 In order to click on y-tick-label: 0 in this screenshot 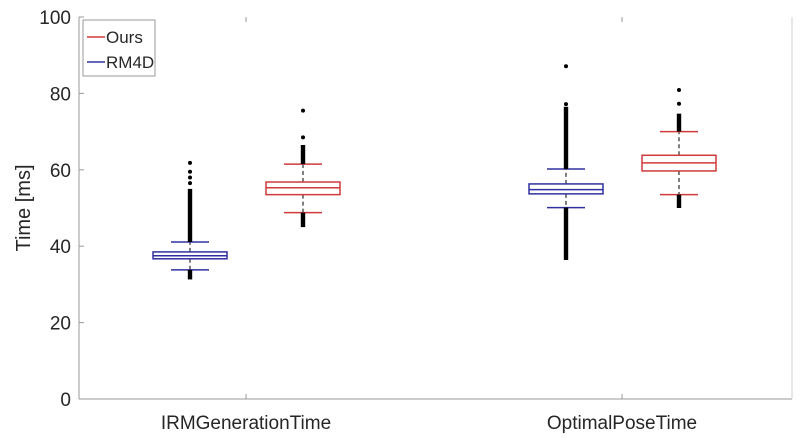, I will do `click(65, 400)`.